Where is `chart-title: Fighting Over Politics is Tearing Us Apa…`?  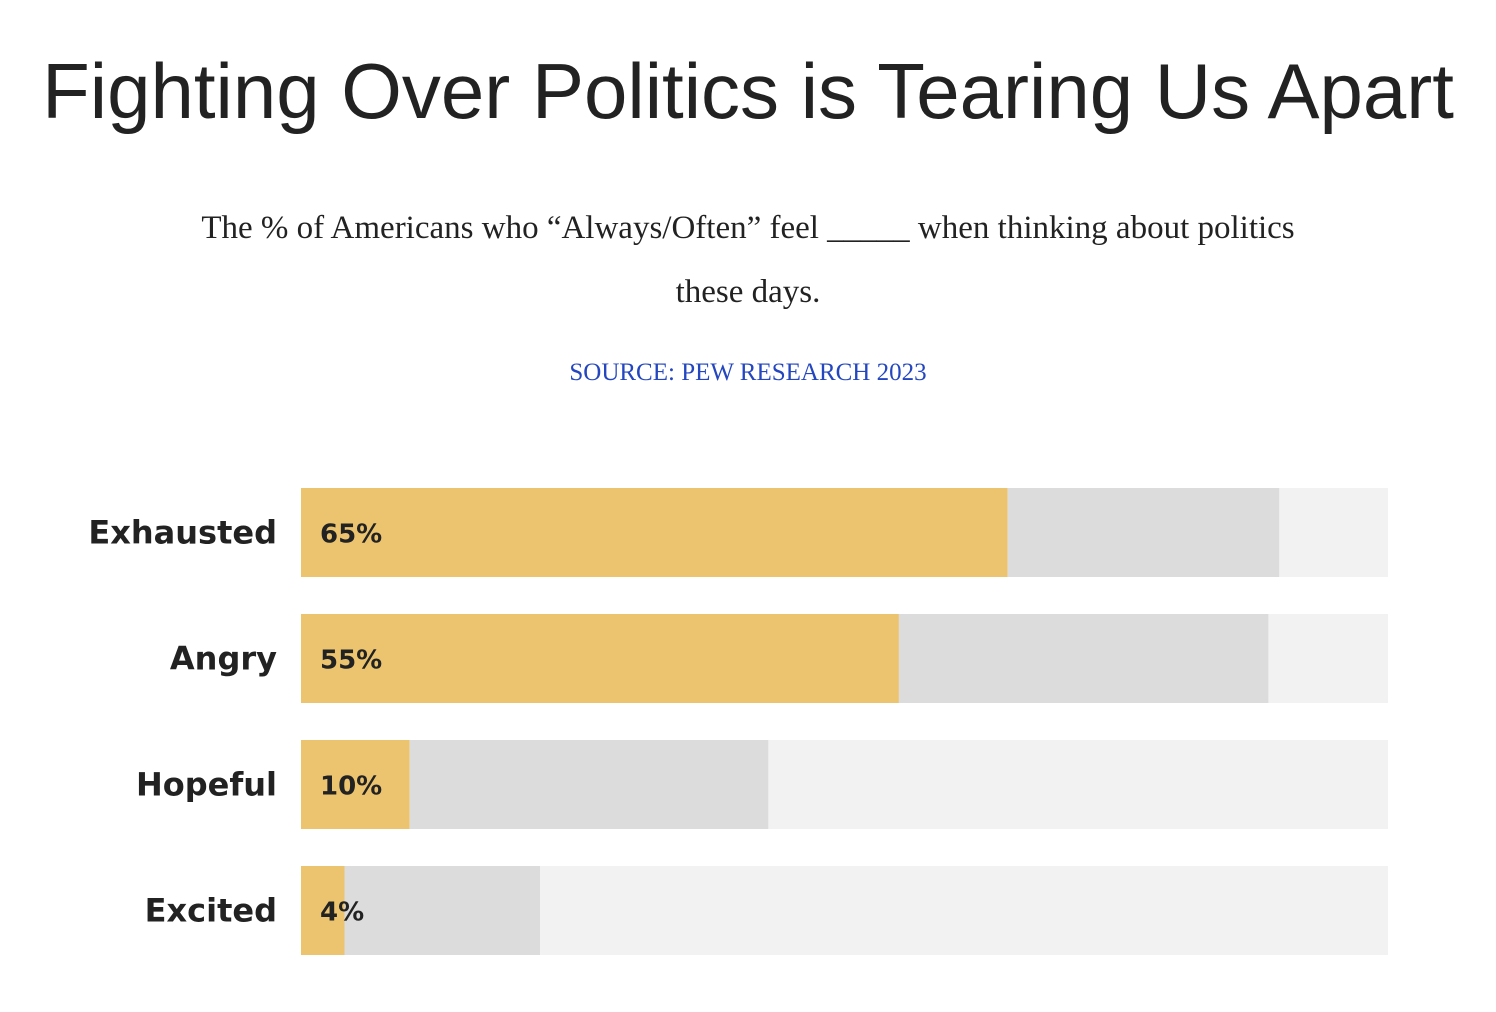 chart-title: Fighting Over Politics is Tearing Us Apa… is located at coordinates (748, 91).